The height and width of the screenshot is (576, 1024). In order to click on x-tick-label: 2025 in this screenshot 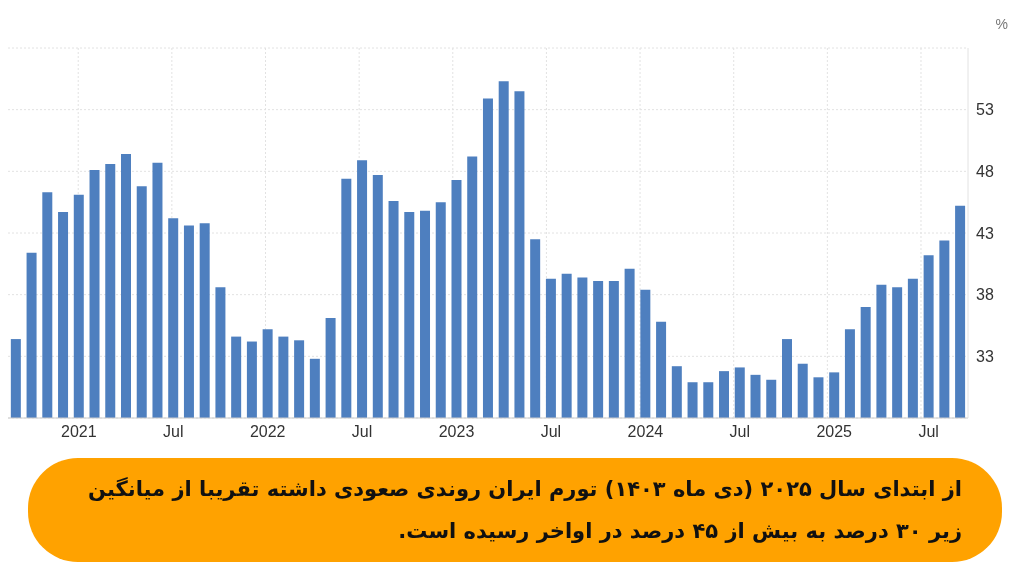, I will do `click(834, 432)`.